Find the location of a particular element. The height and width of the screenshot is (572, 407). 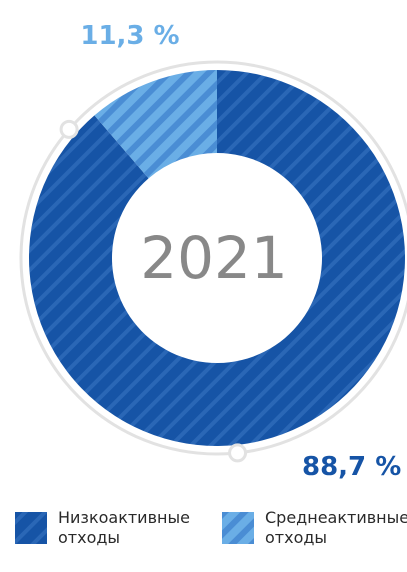

center-year-label: 2021 is located at coordinates (214, 258).